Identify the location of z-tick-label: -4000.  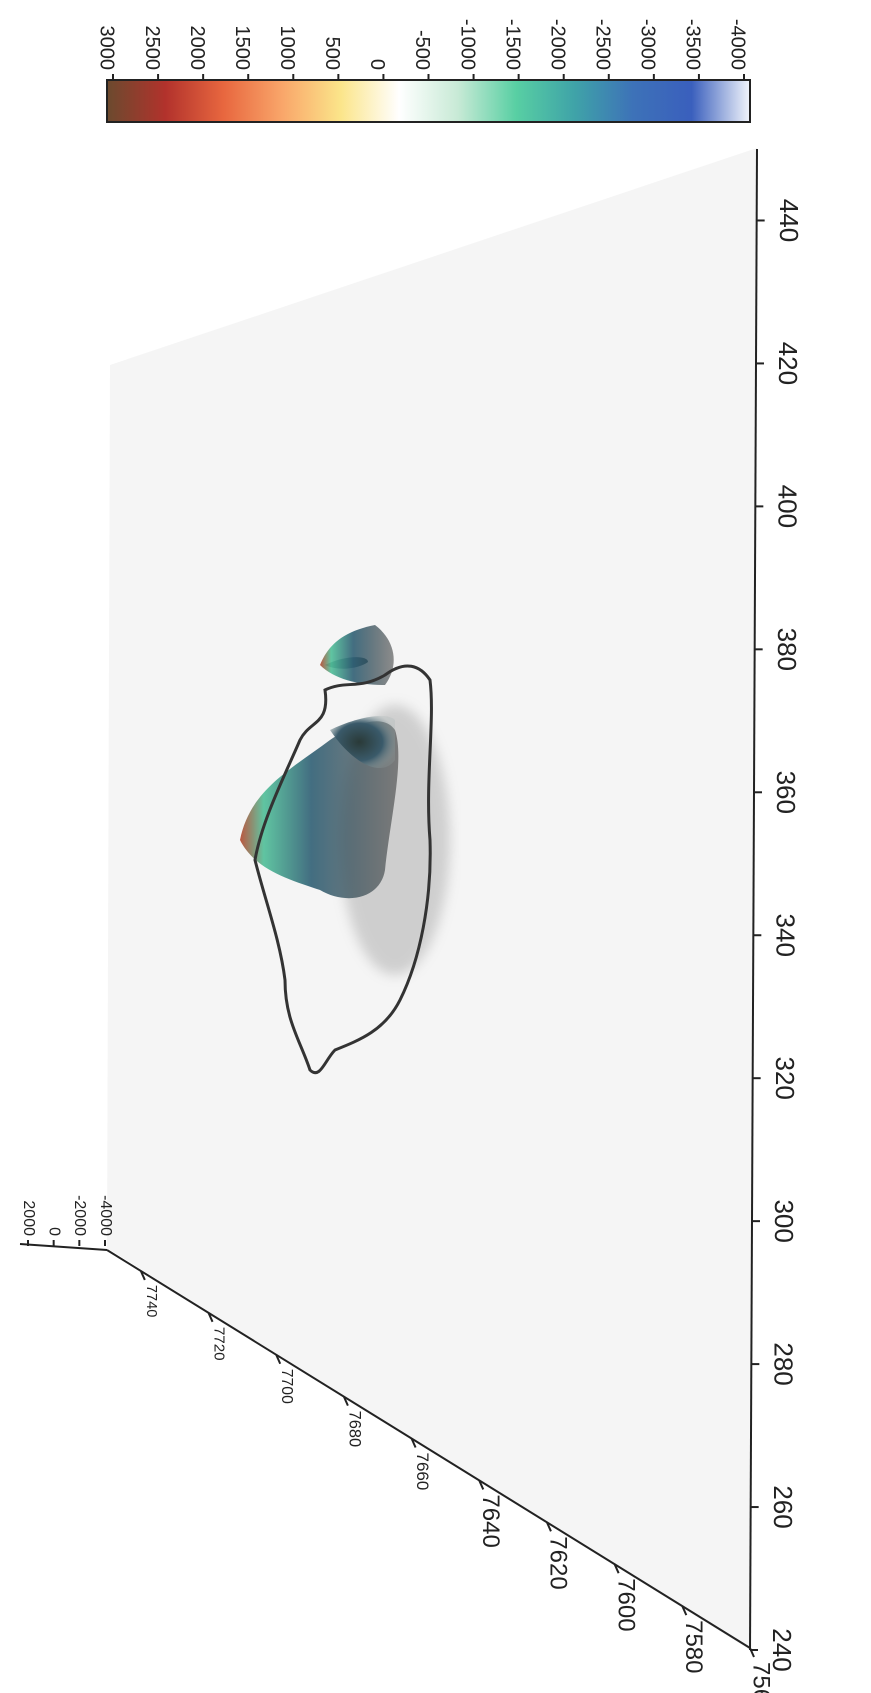
(105, 1215).